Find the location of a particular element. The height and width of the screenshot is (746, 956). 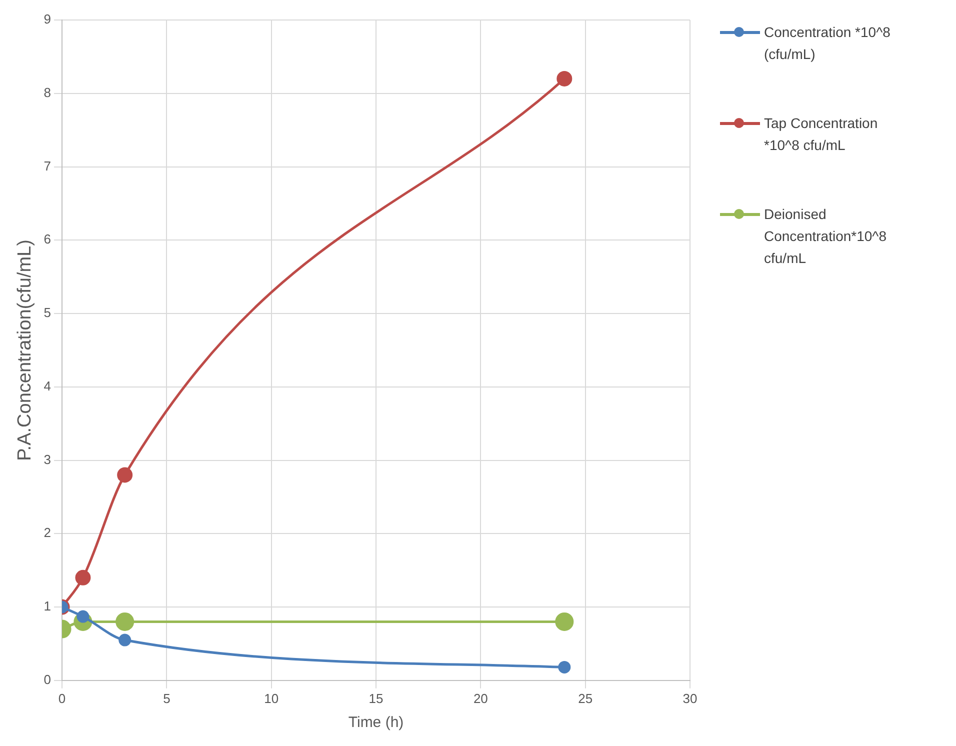

y-tick-label: 7 is located at coordinates (48, 166).